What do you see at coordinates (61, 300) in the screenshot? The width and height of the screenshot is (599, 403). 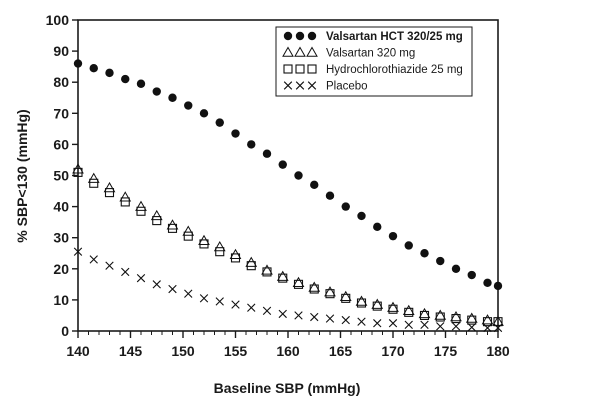 I see `y-tick-label: 10` at bounding box center [61, 300].